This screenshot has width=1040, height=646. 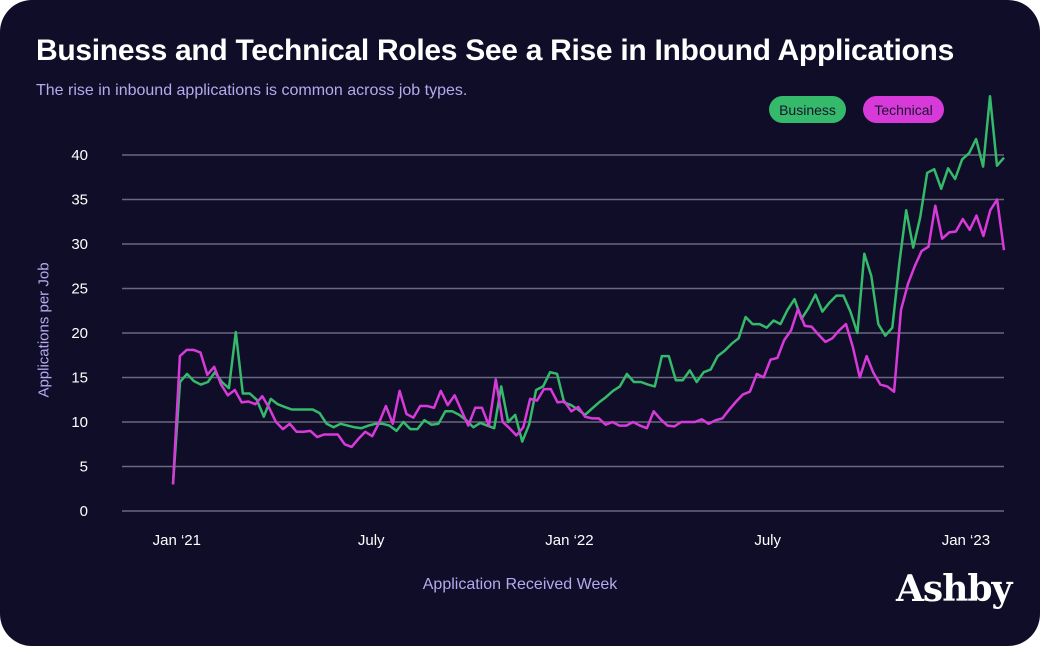 I want to click on x-tick-label: Jan ‘21, so click(x=177, y=540).